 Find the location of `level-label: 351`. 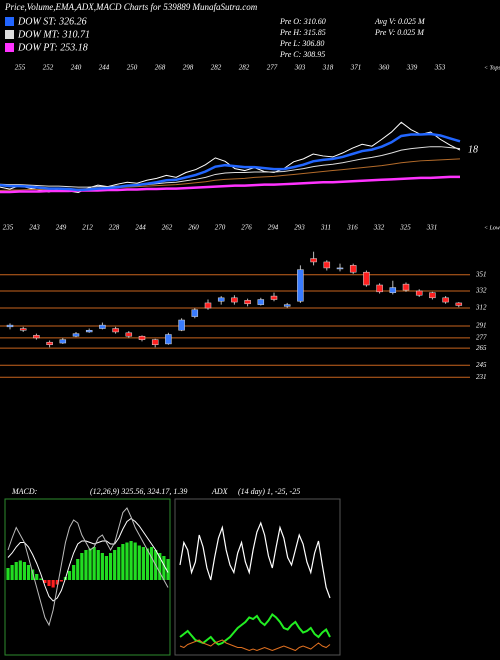

level-label: 351 is located at coordinates (481, 274).